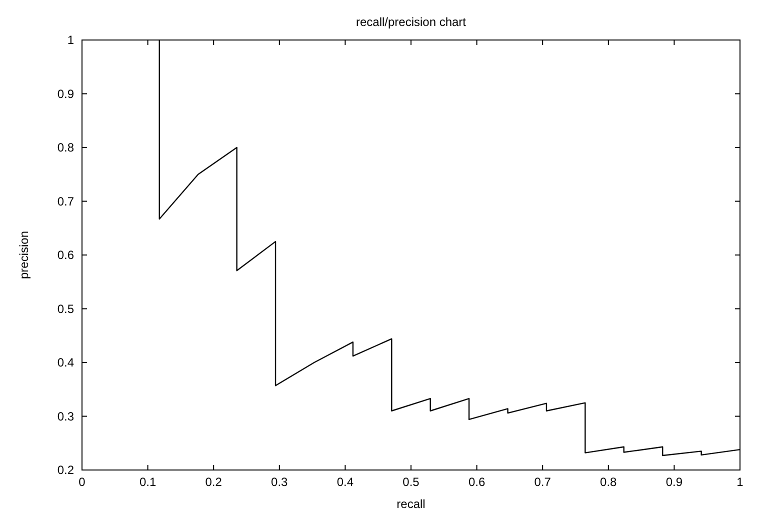 Image resolution: width=760 pixels, height=524 pixels. I want to click on y-tick-label: 0.6, so click(65, 255).